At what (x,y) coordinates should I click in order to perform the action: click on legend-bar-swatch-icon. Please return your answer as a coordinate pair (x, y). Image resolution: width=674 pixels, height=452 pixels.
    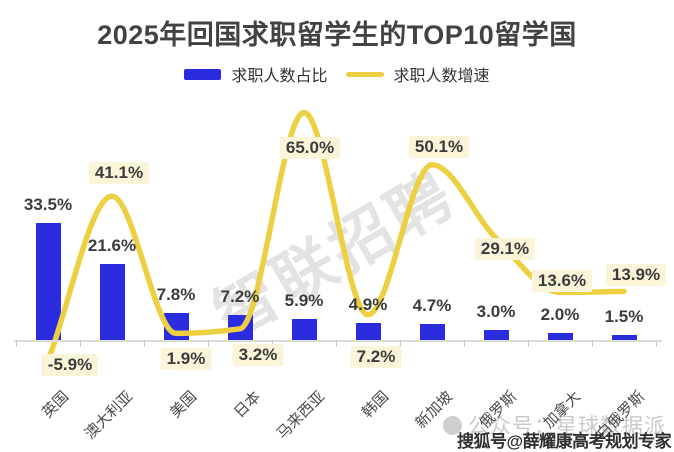
    Looking at the image, I should click on (203, 74).